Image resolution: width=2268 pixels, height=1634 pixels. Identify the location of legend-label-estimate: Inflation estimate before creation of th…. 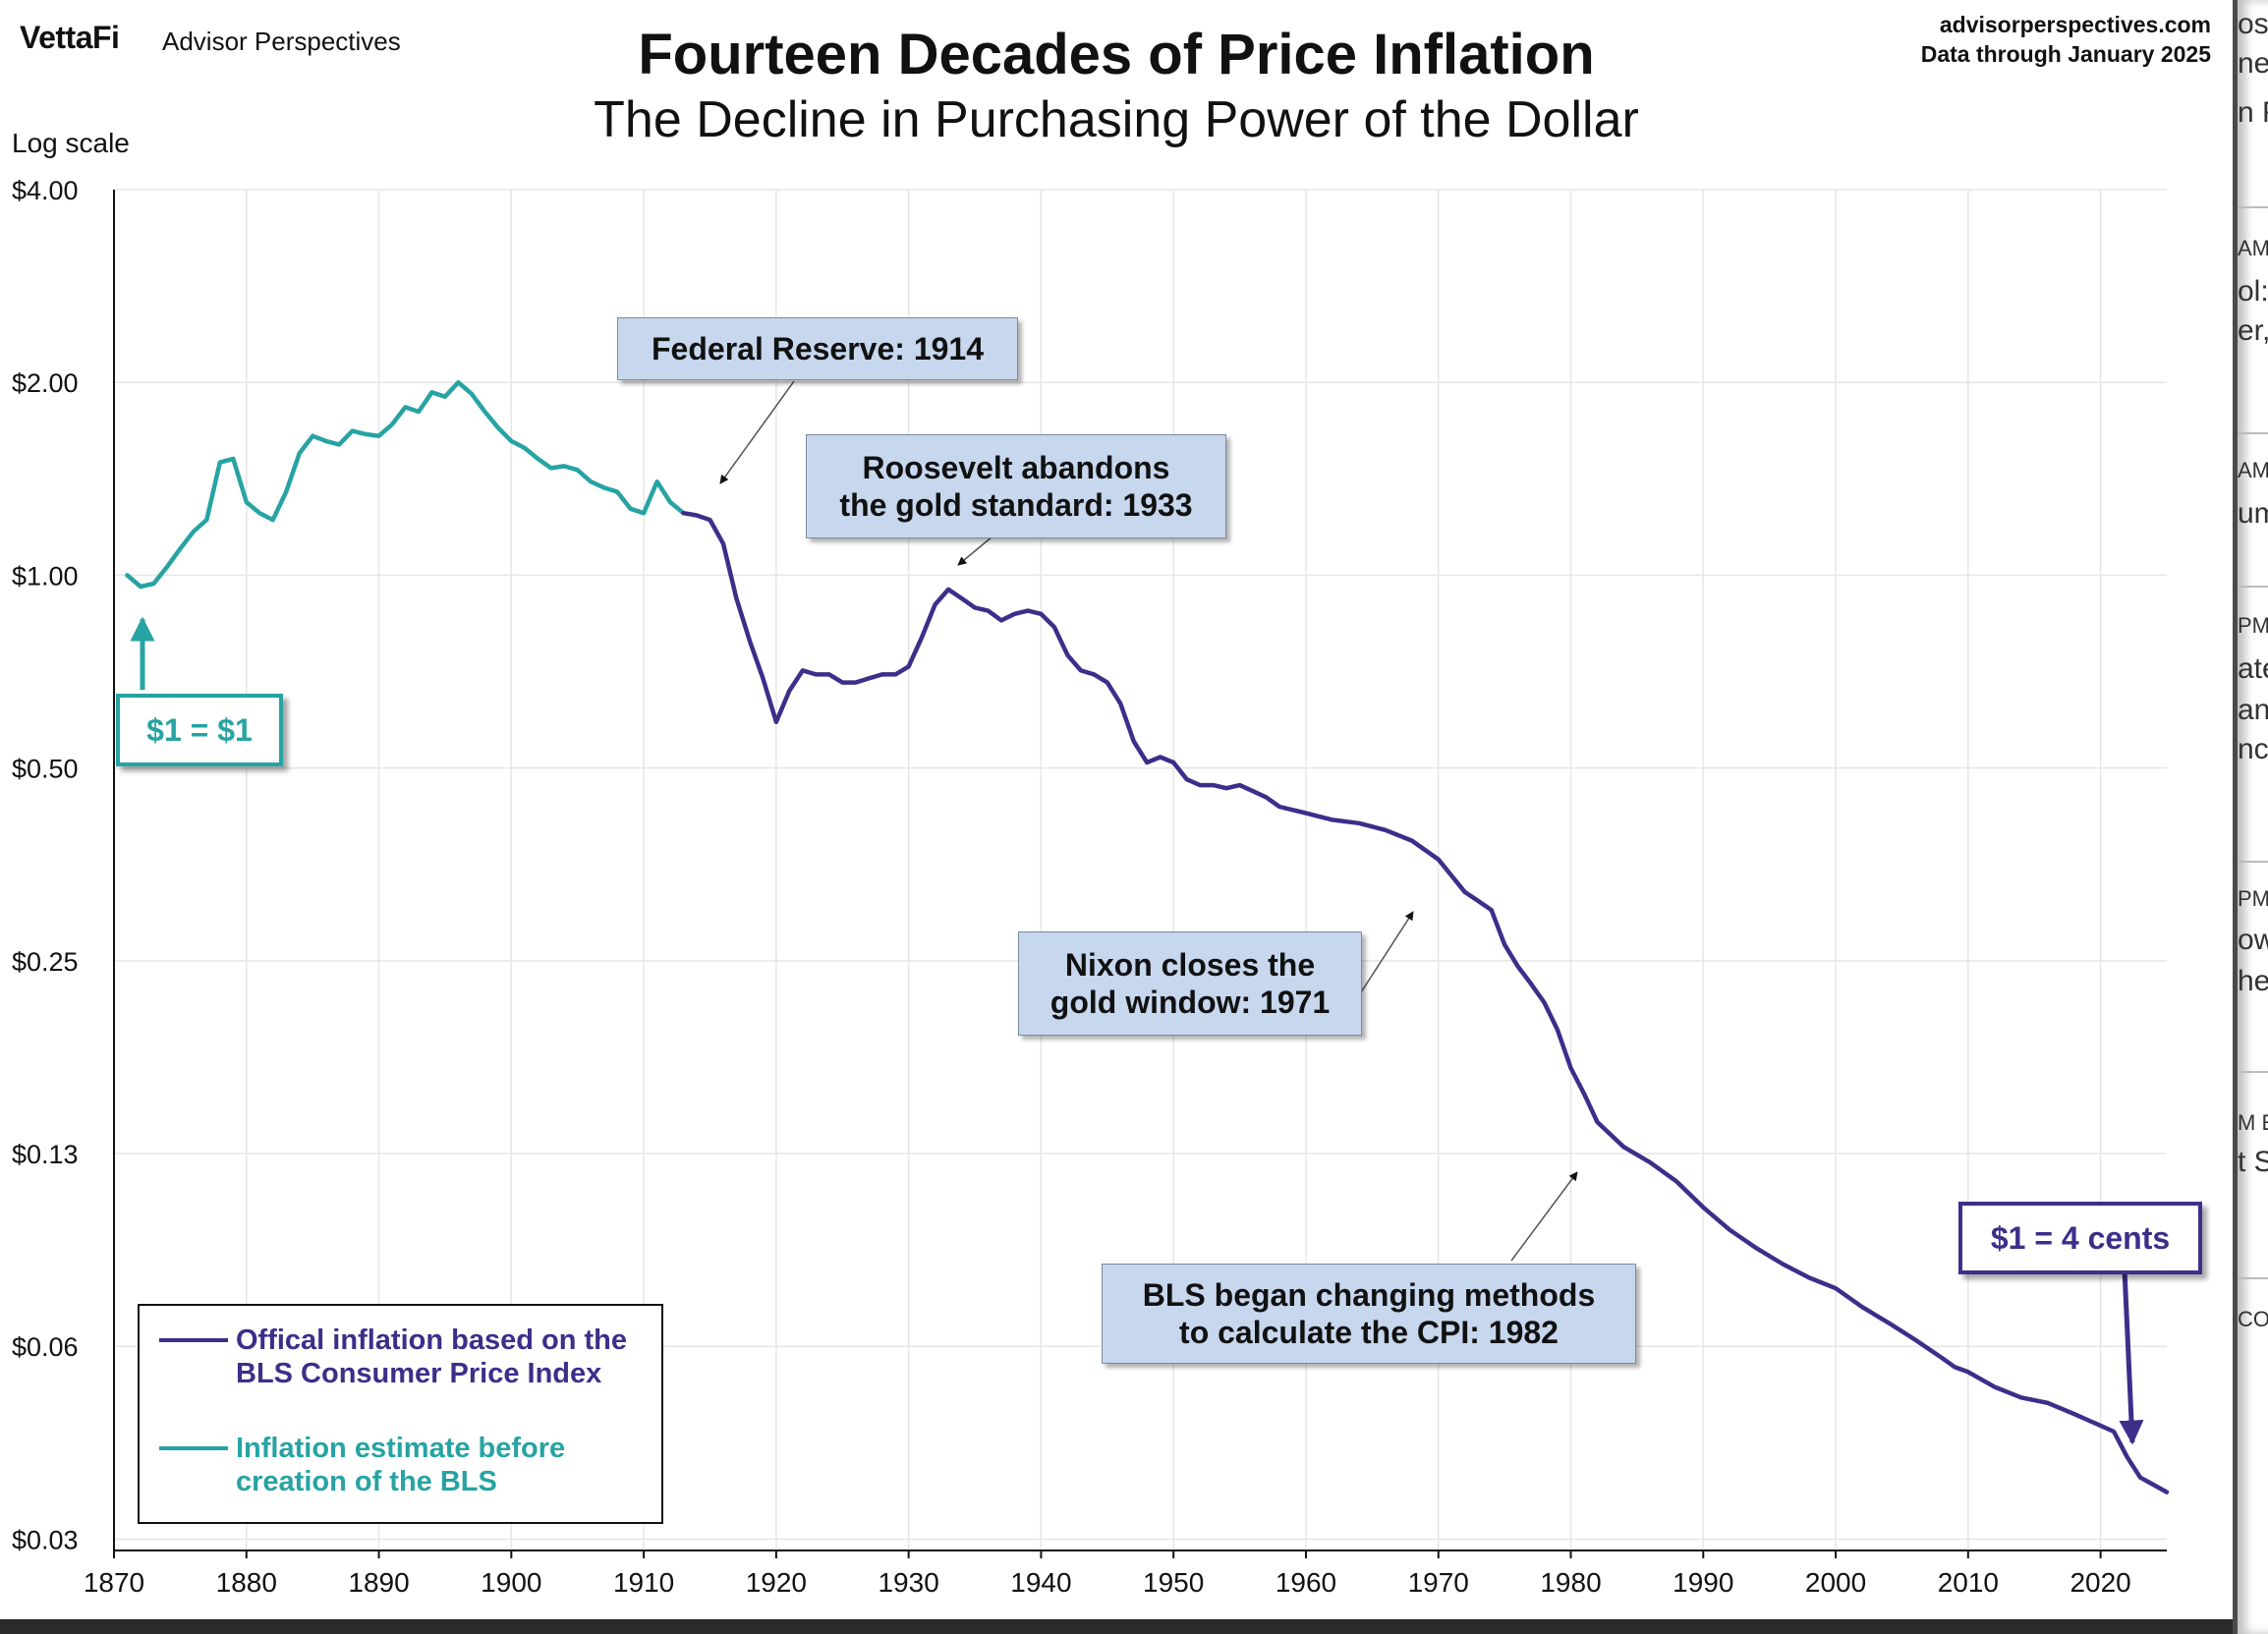
(452, 1465).